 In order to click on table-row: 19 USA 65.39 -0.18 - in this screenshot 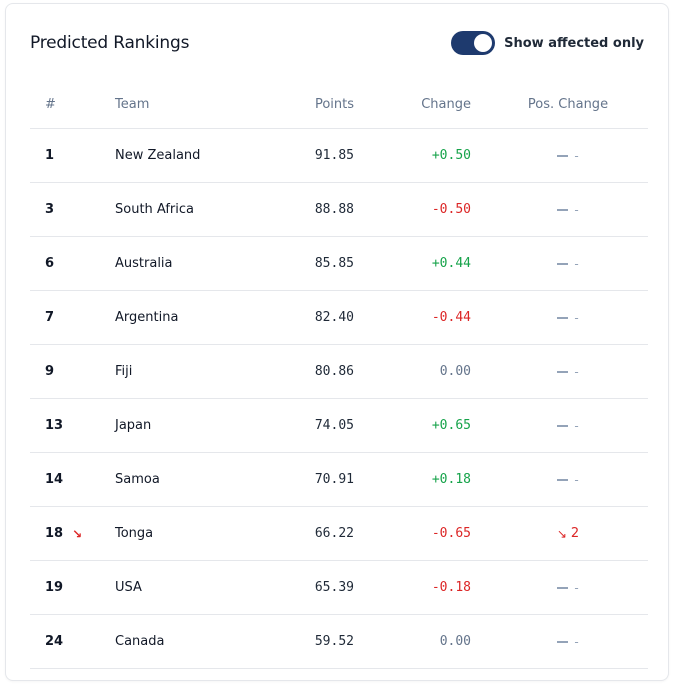, I will do `click(339, 588)`.